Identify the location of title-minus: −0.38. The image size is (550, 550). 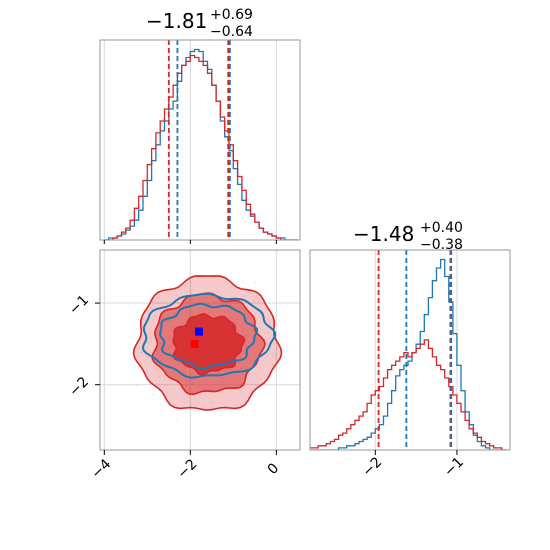
(441, 245).